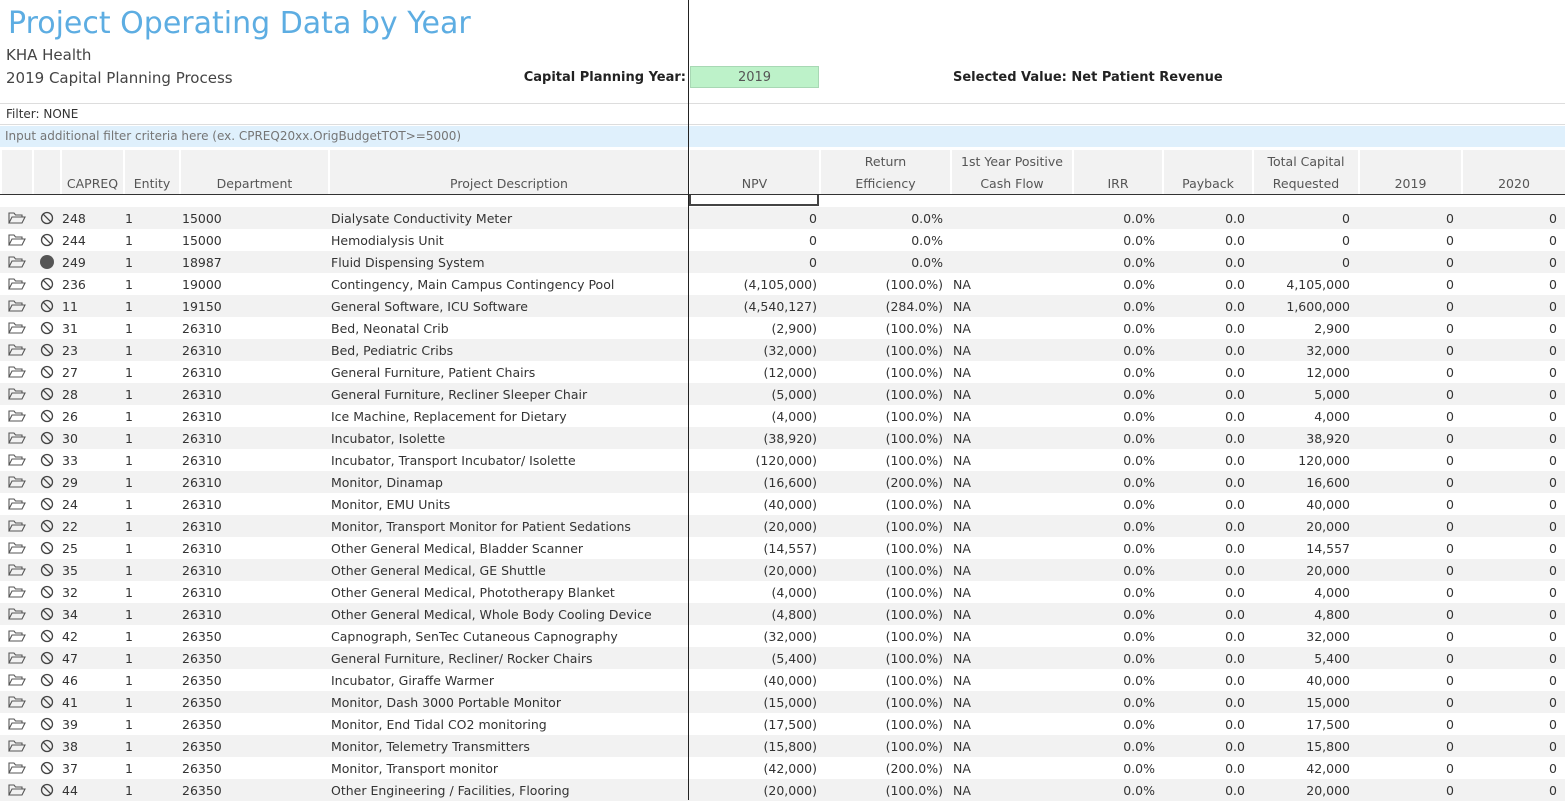 Image resolution: width=1565 pixels, height=801 pixels. I want to click on cell-desc: Other General Medical, Bladder Scanner, so click(457, 548).